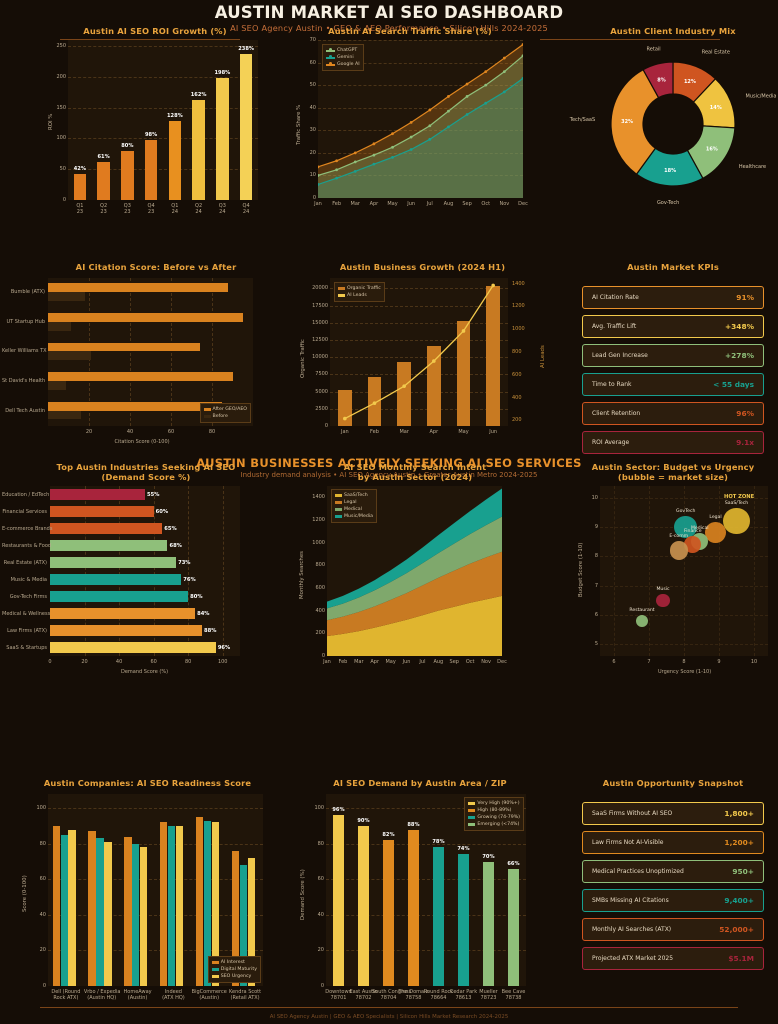 The height and width of the screenshot is (1024, 778). What do you see at coordinates (673, 442) in the screenshot?
I see `kpi-card: ROI Average 9.1x` at bounding box center [673, 442].